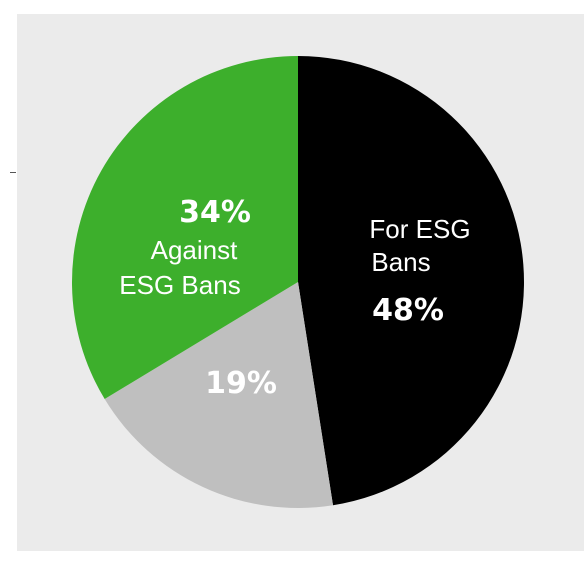 Image resolution: width=584 pixels, height=565 pixels. What do you see at coordinates (194, 250) in the screenshot?
I see `slice-label-3-line-1: Against` at bounding box center [194, 250].